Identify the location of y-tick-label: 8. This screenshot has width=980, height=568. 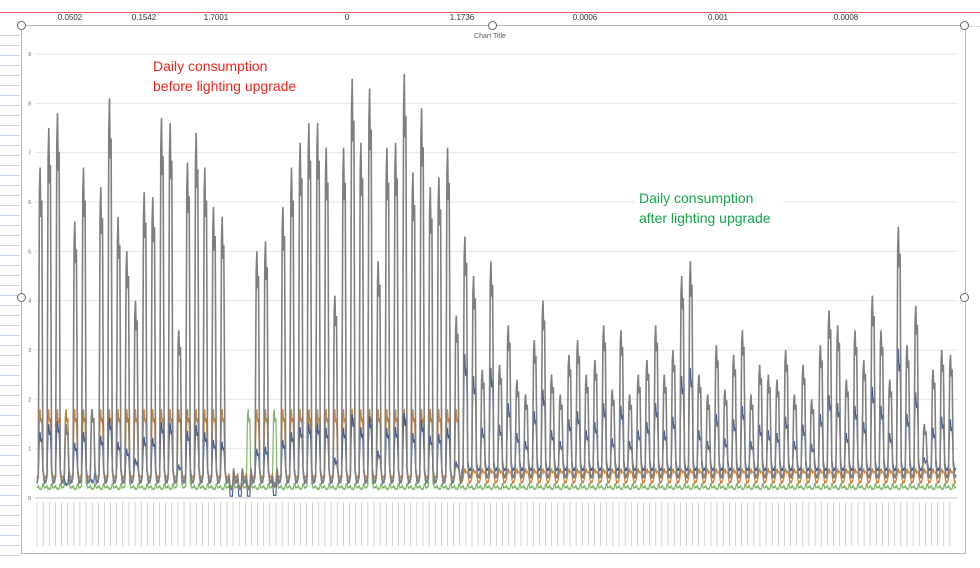
(29, 104).